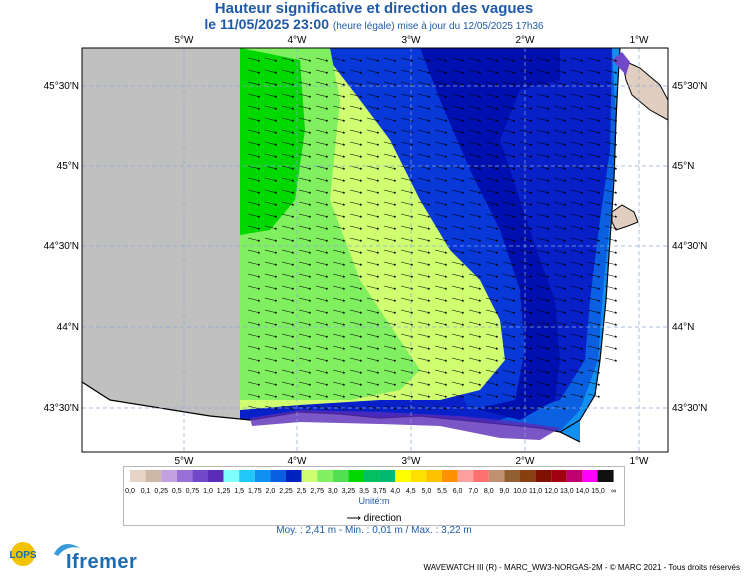 The height and width of the screenshot is (576, 748). I want to click on lops-logo: LOPS, so click(23, 554).